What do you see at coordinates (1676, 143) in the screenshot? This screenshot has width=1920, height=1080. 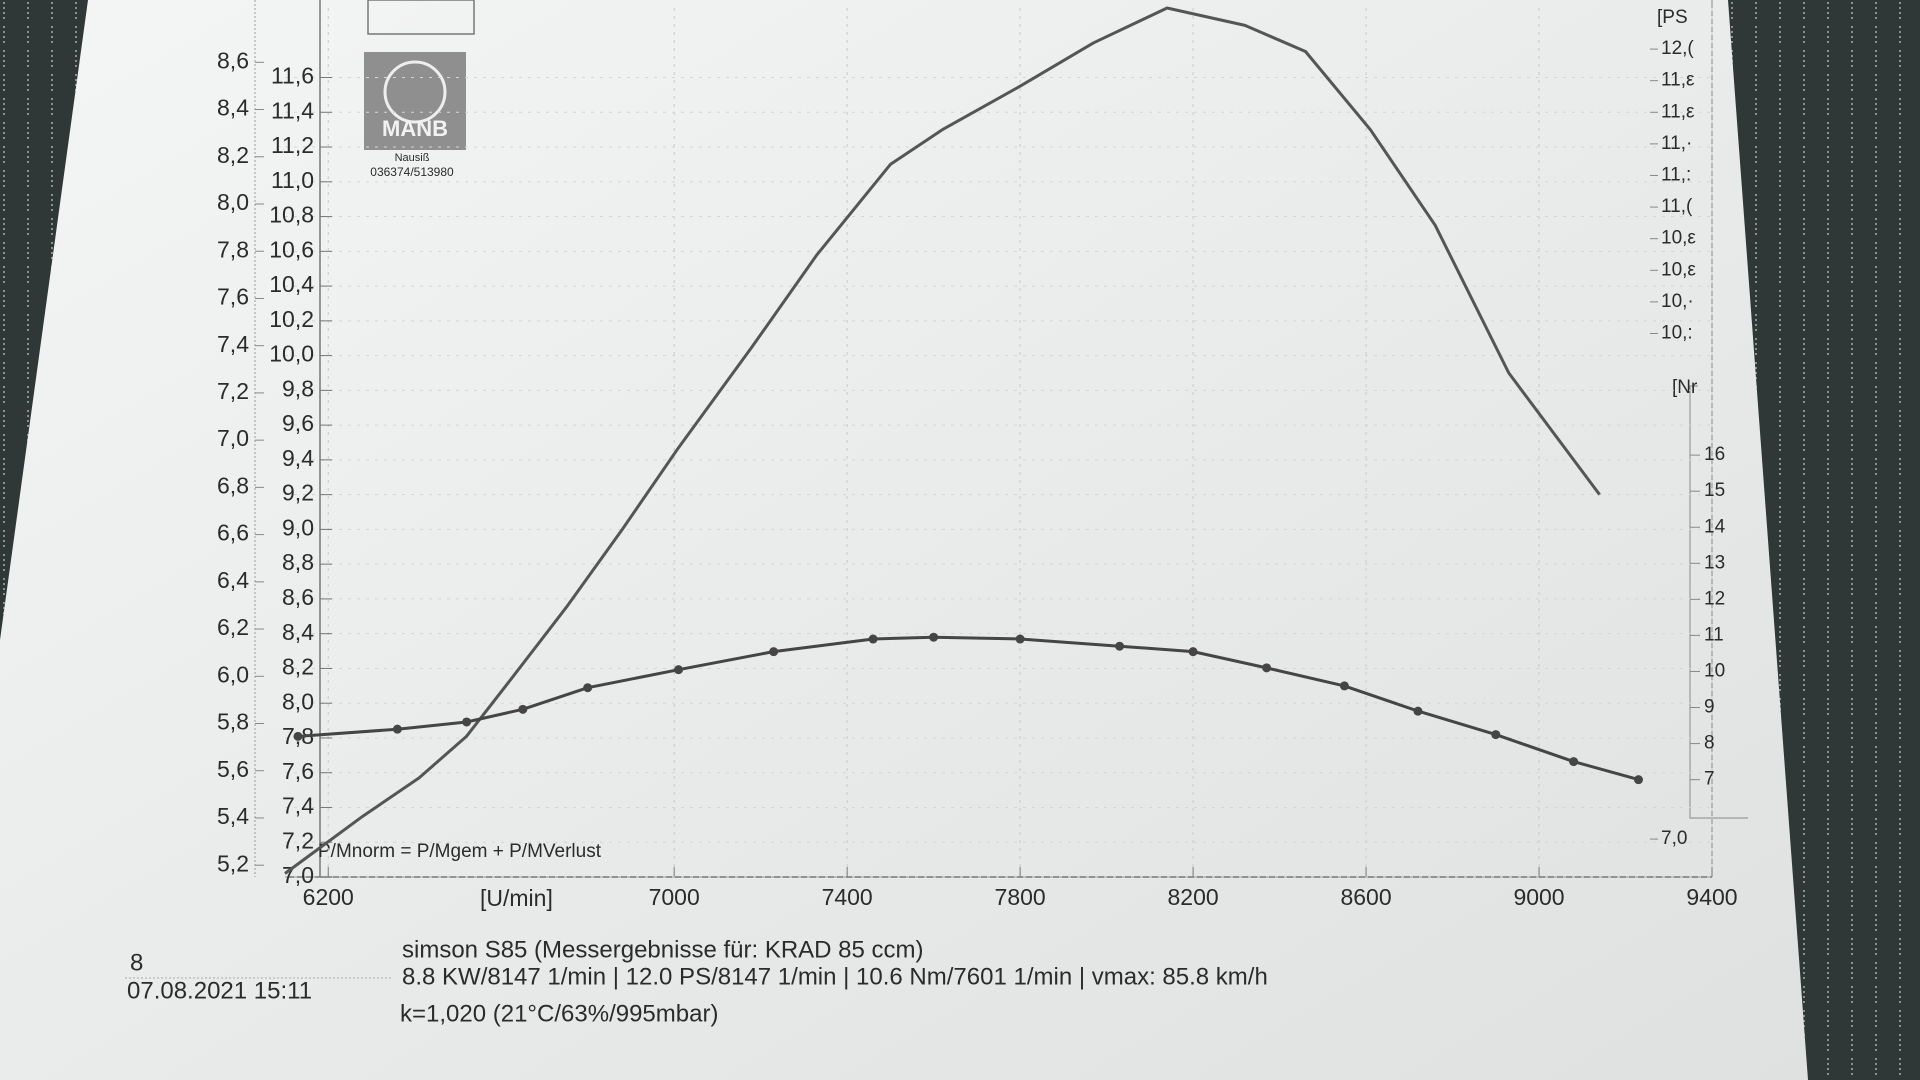 I see `ps-right-tick-label: 11,·` at bounding box center [1676, 143].